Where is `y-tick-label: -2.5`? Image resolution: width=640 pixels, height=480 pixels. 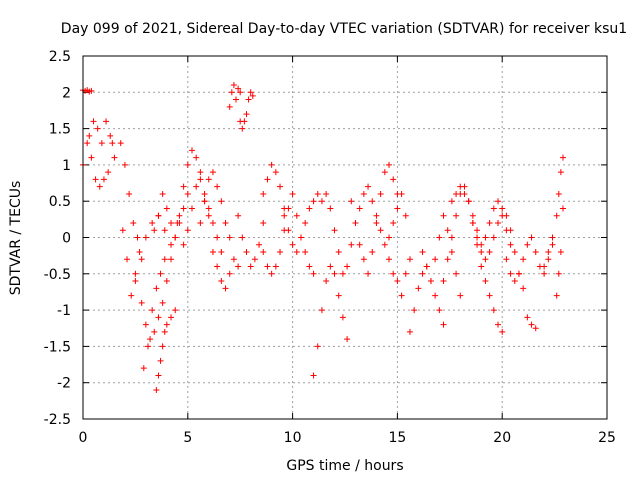
y-tick-label: -2.5 is located at coordinates (57, 420).